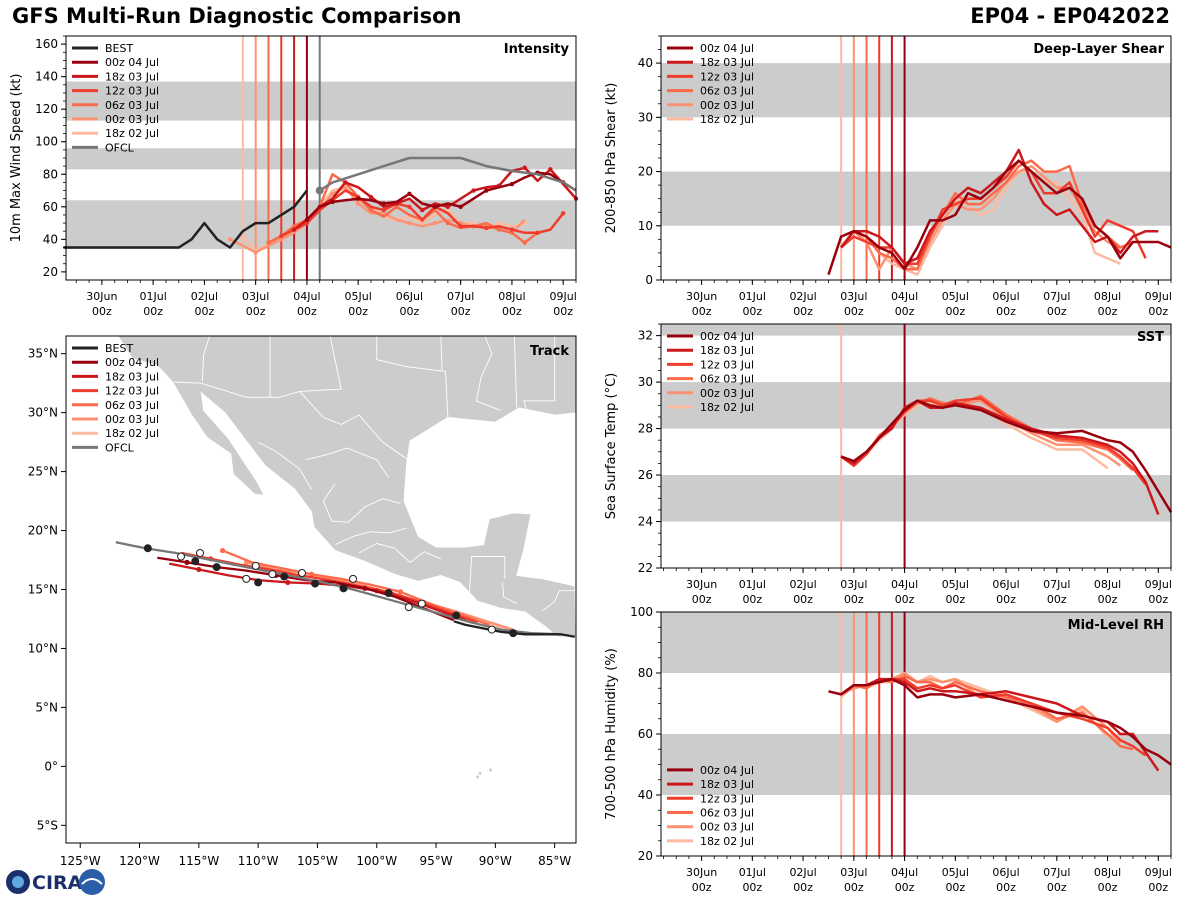  Describe the element at coordinates (139, 861) in the screenshot. I see `track-xtick-label: 120°W` at that location.